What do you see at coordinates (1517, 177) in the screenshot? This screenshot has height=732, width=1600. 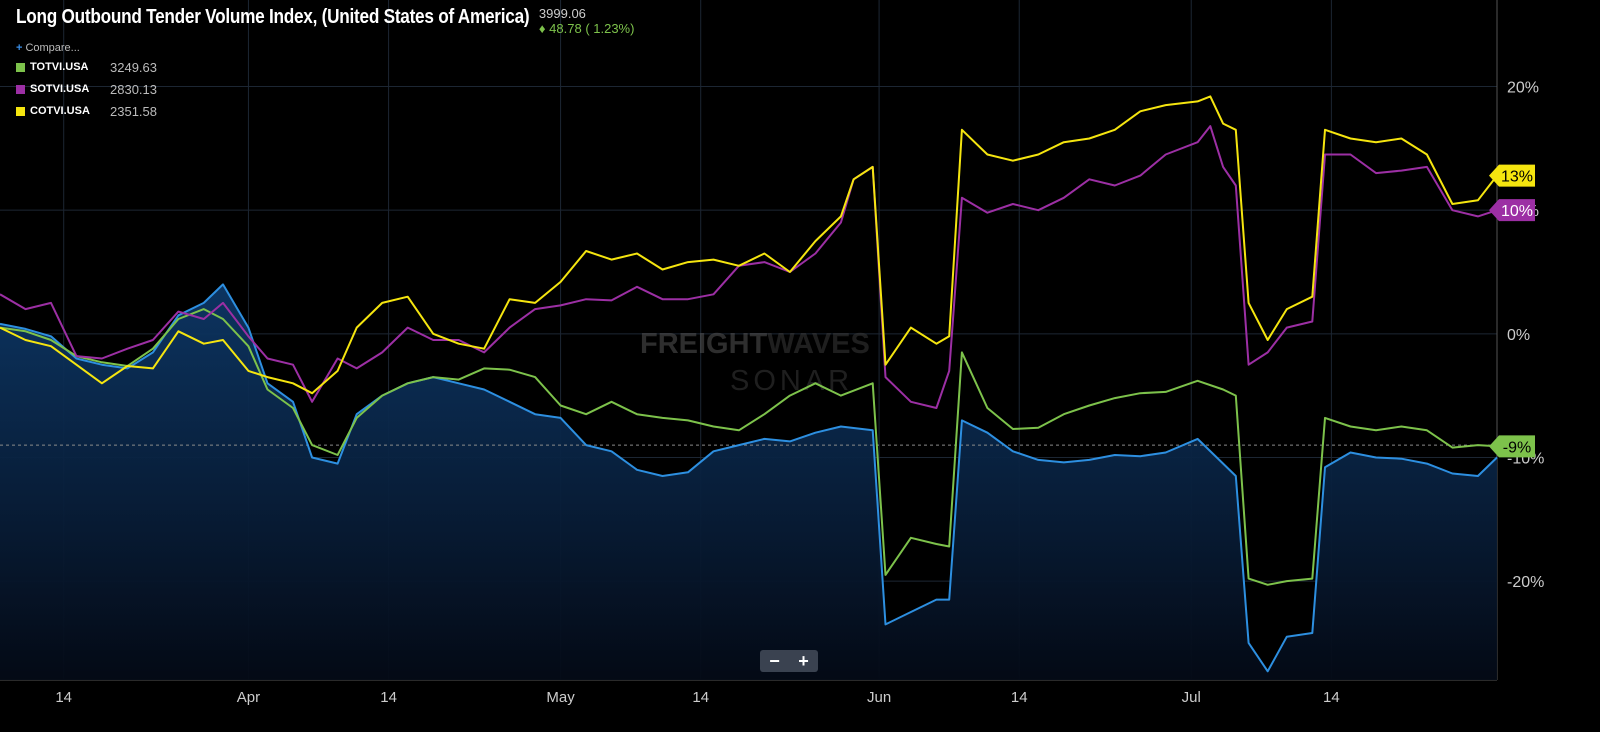 I see `end-label-text: 13%` at bounding box center [1517, 177].